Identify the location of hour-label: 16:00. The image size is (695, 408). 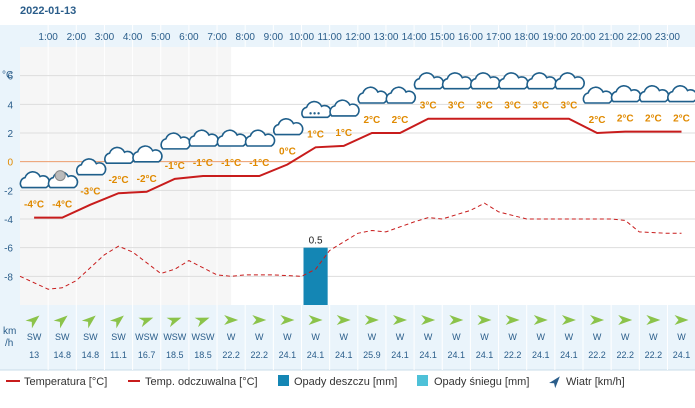
(470, 37).